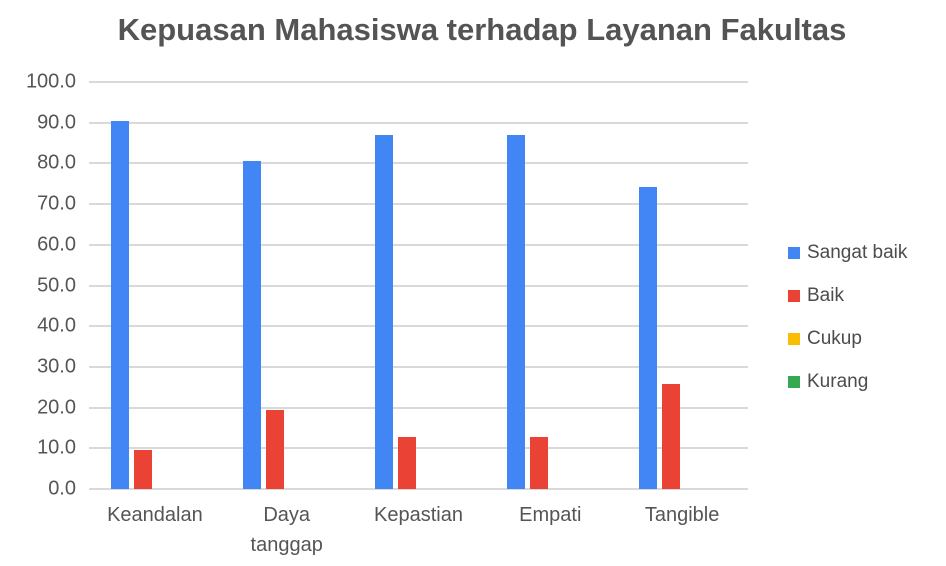 Image resolution: width=946 pixels, height=566 pixels. I want to click on x-cell: Keandalan, so click(155, 515).